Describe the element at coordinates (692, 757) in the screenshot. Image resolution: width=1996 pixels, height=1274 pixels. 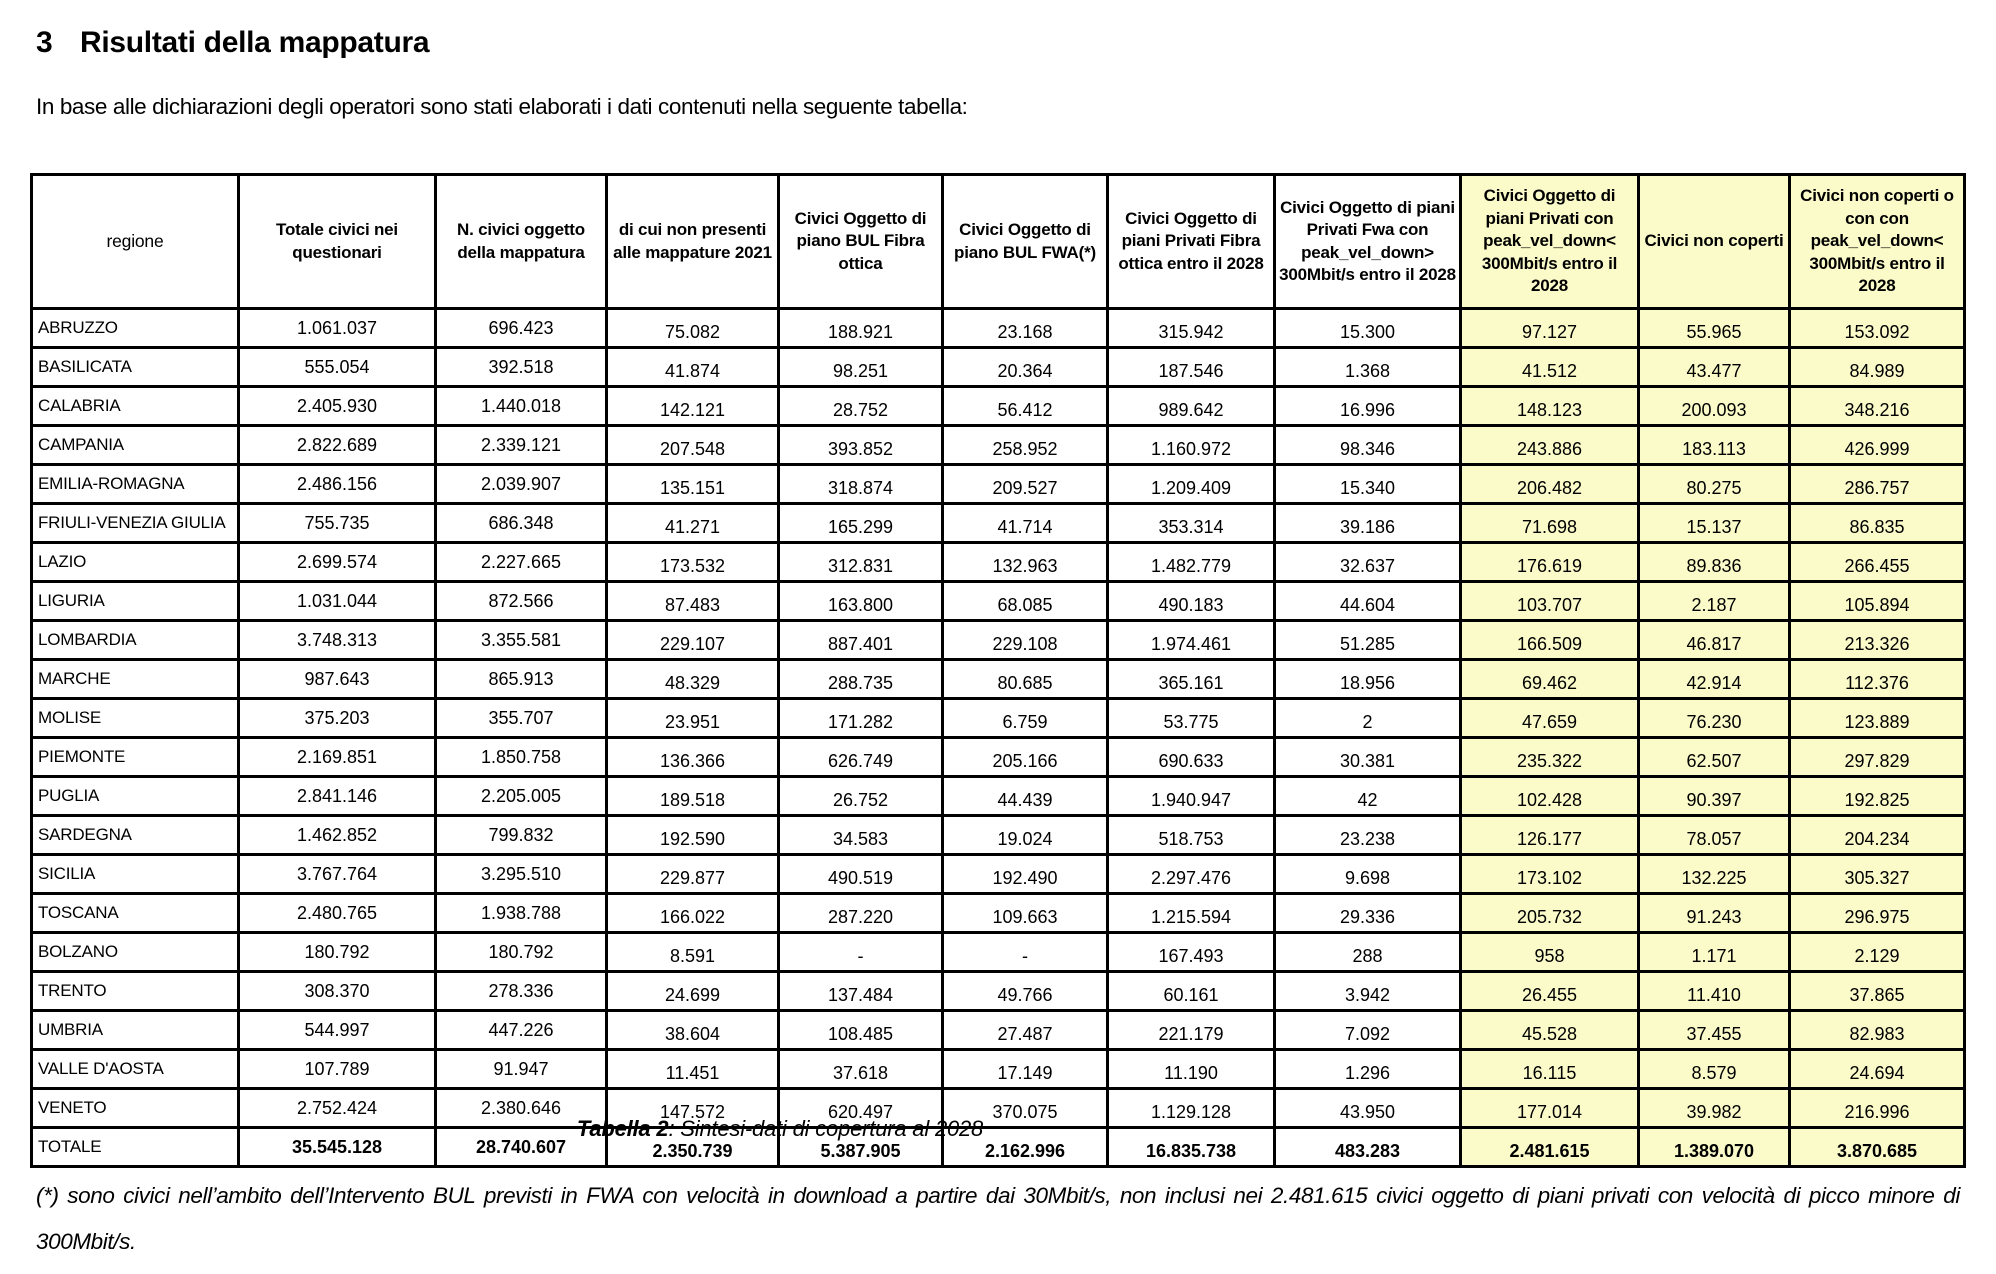
I see `value-cell: 136.366` at that location.